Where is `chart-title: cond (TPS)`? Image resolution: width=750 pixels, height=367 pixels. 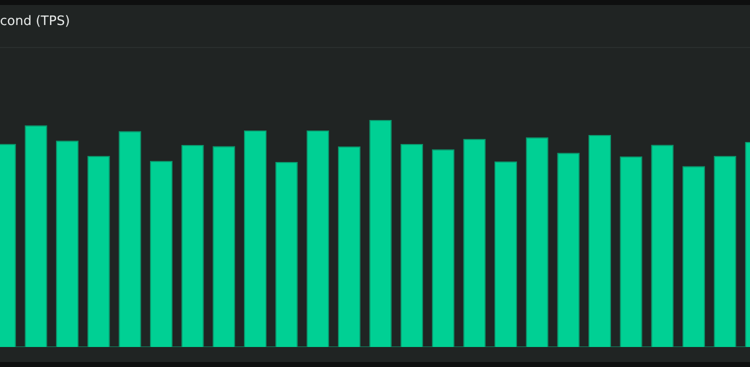 chart-title: cond (TPS) is located at coordinates (35, 21).